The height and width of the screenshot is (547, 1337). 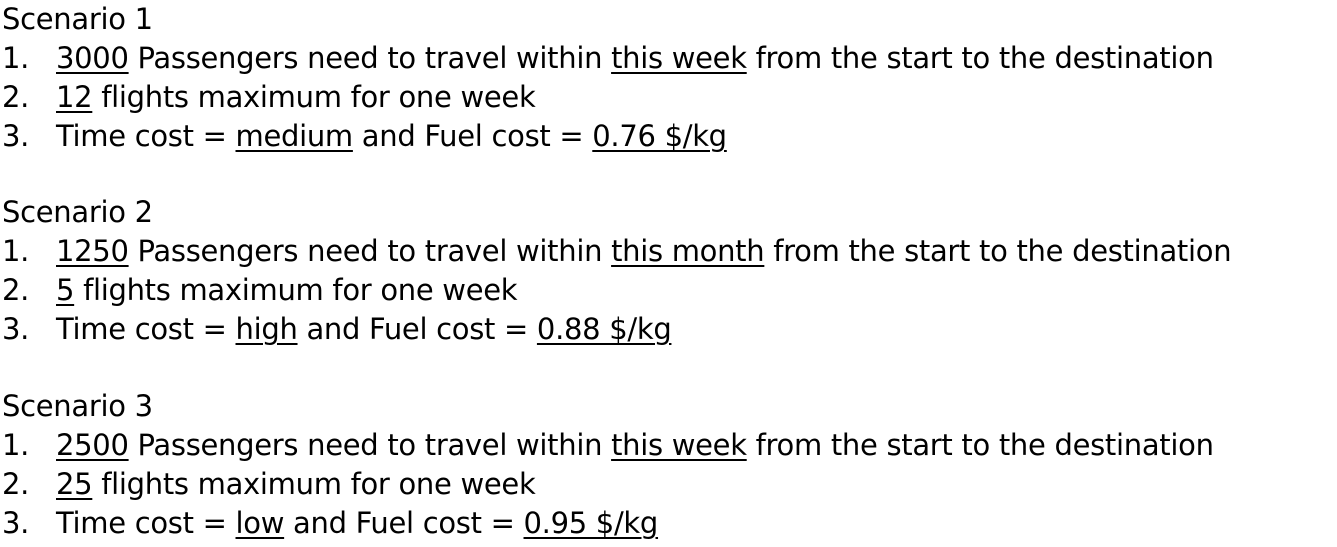 What do you see at coordinates (669, 290) in the screenshot?
I see `list-item-flights: 2. 5 flights maximum for one week` at bounding box center [669, 290].